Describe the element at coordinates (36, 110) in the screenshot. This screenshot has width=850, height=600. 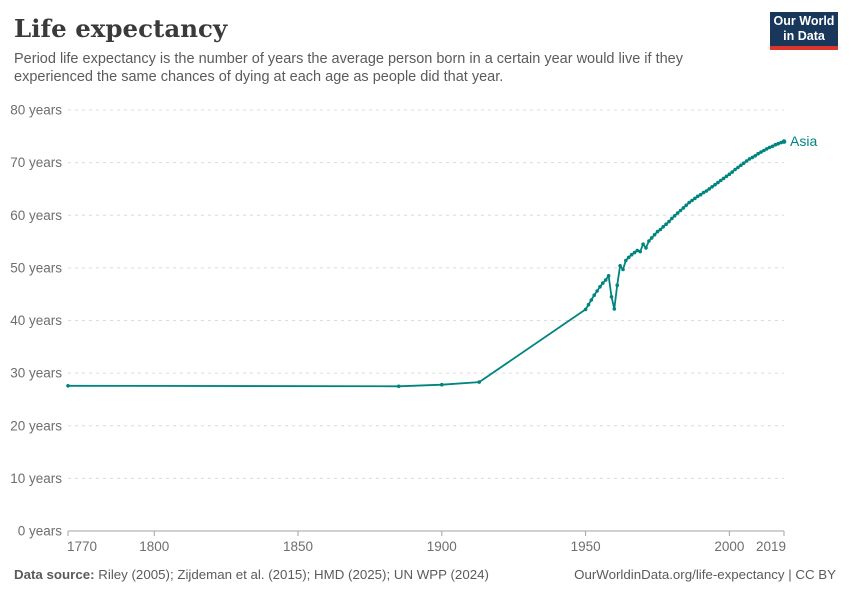
I see `y-tick-label: 80 years` at that location.